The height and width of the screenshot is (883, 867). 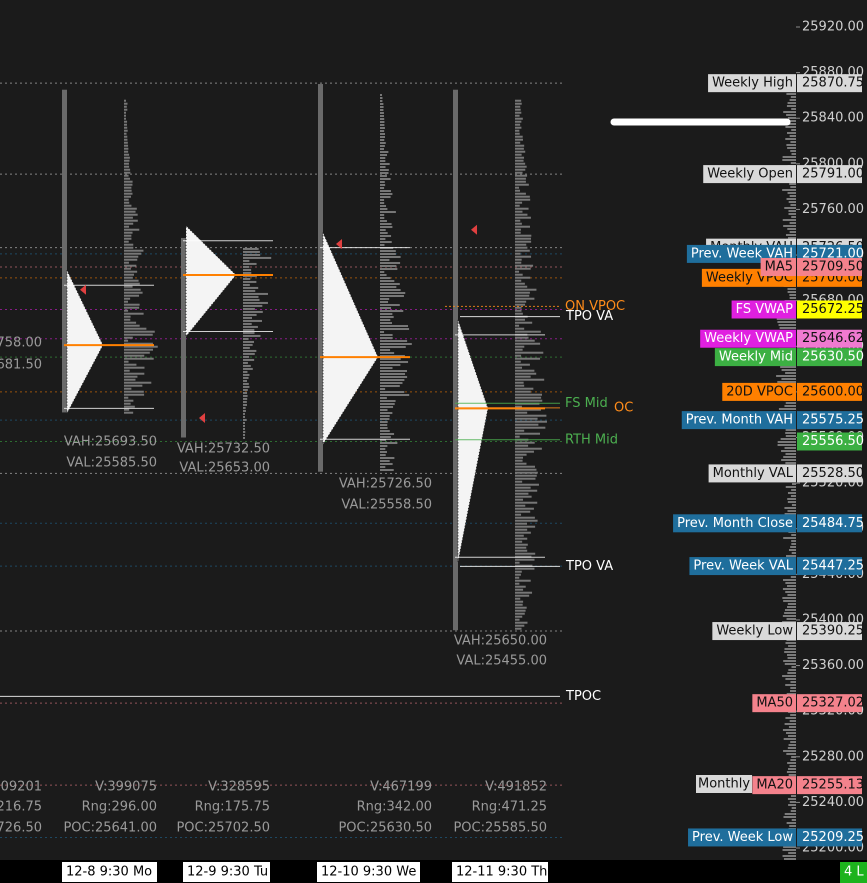 I want to click on level-price-box, so click(x=829, y=441).